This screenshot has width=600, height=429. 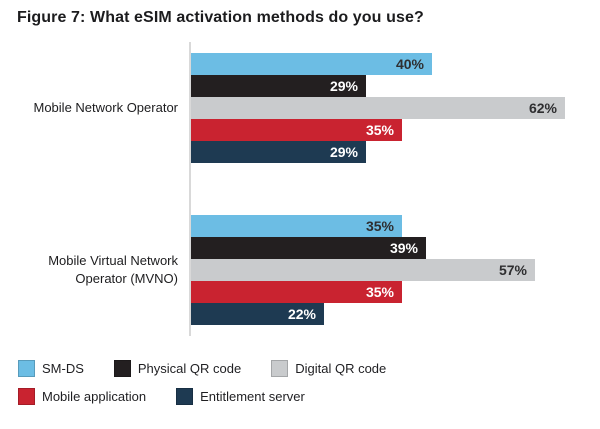 I want to click on legend-label-sm-ds: SM-DS, so click(x=63, y=368).